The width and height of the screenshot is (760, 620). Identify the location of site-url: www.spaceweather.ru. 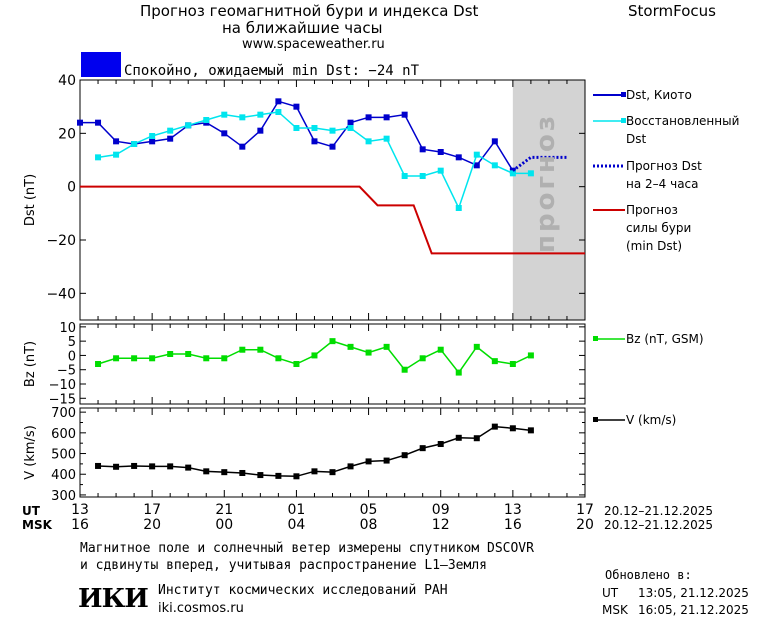
(313, 44).